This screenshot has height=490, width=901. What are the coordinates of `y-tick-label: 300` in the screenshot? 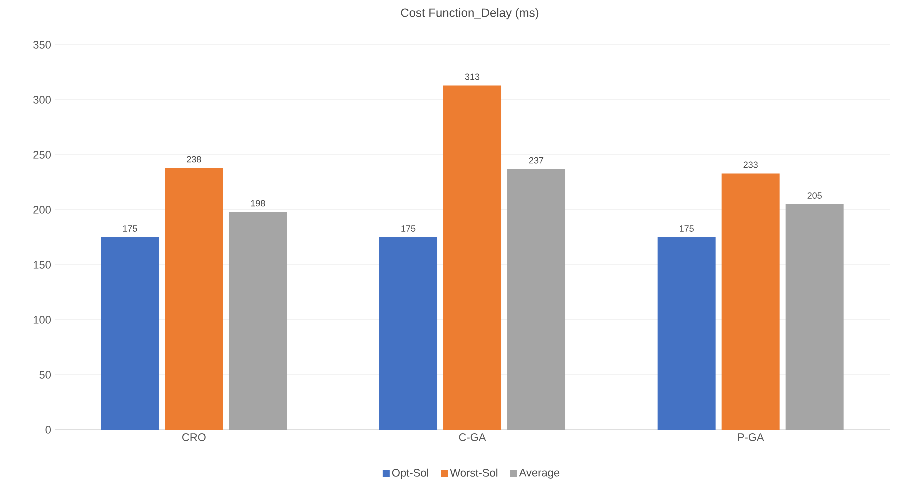 It's located at (43, 100).